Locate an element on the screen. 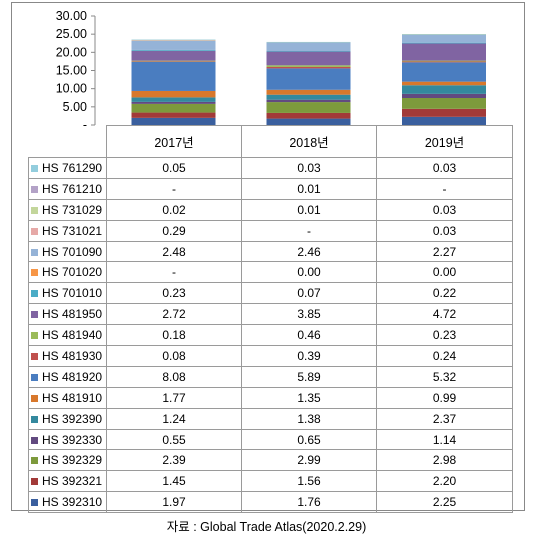 The height and width of the screenshot is (538, 533). legend-label-cell: HS 481910 is located at coordinates (67, 397).